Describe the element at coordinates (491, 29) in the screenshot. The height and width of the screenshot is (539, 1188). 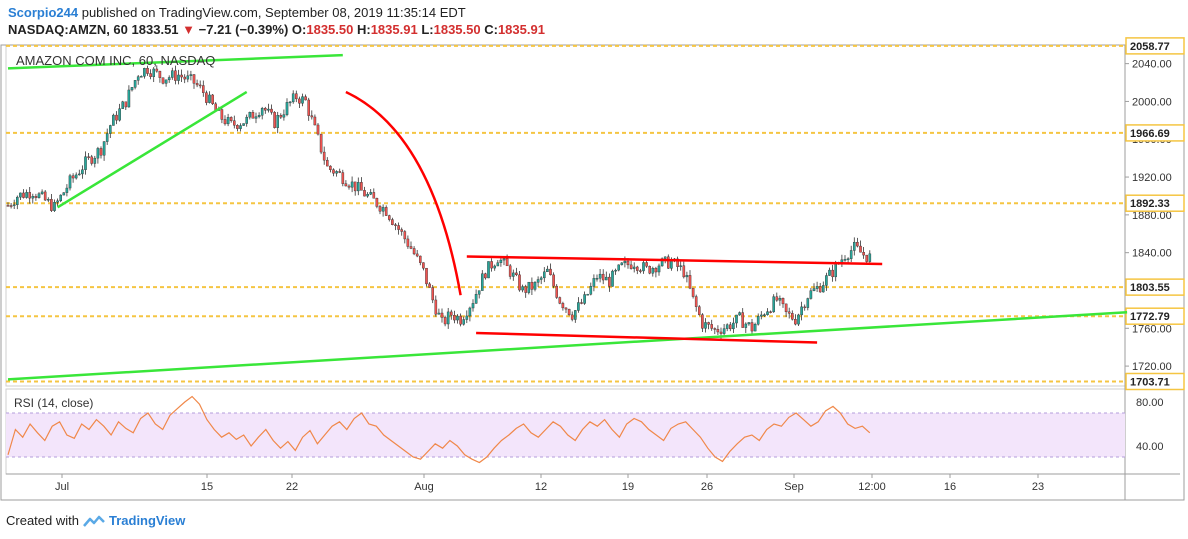
I see `close-label: C:` at that location.